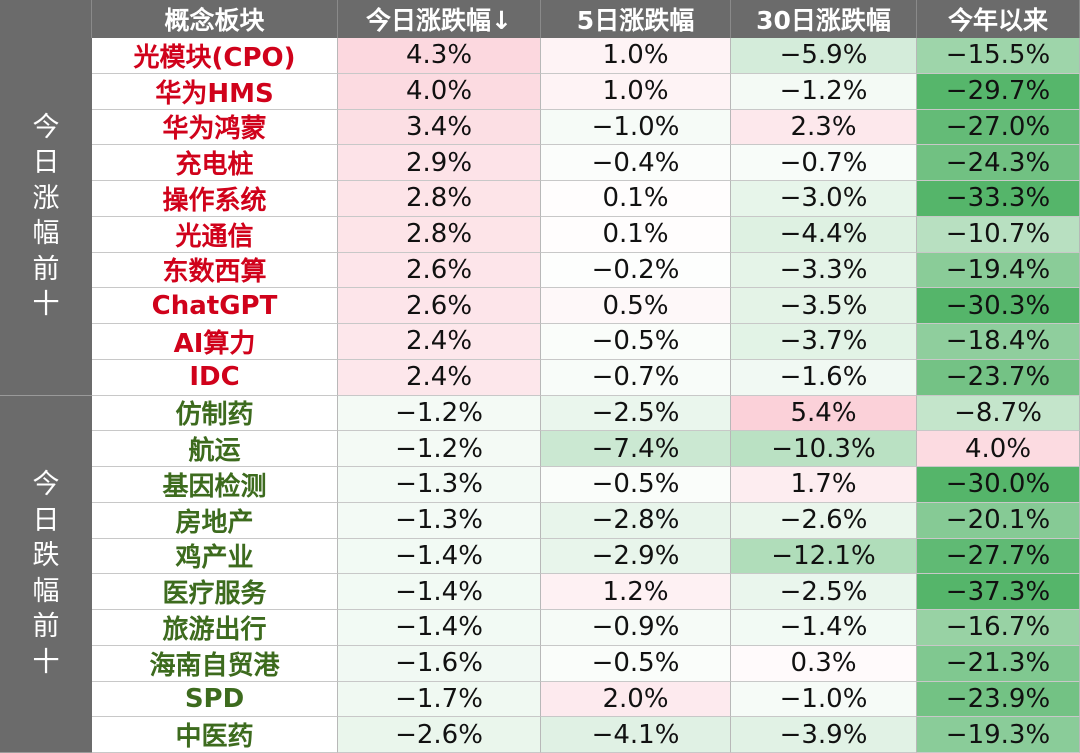 Image resolution: width=1080 pixels, height=753 pixels. I want to click on ytd-change-cell: −21.3%, so click(998, 663).